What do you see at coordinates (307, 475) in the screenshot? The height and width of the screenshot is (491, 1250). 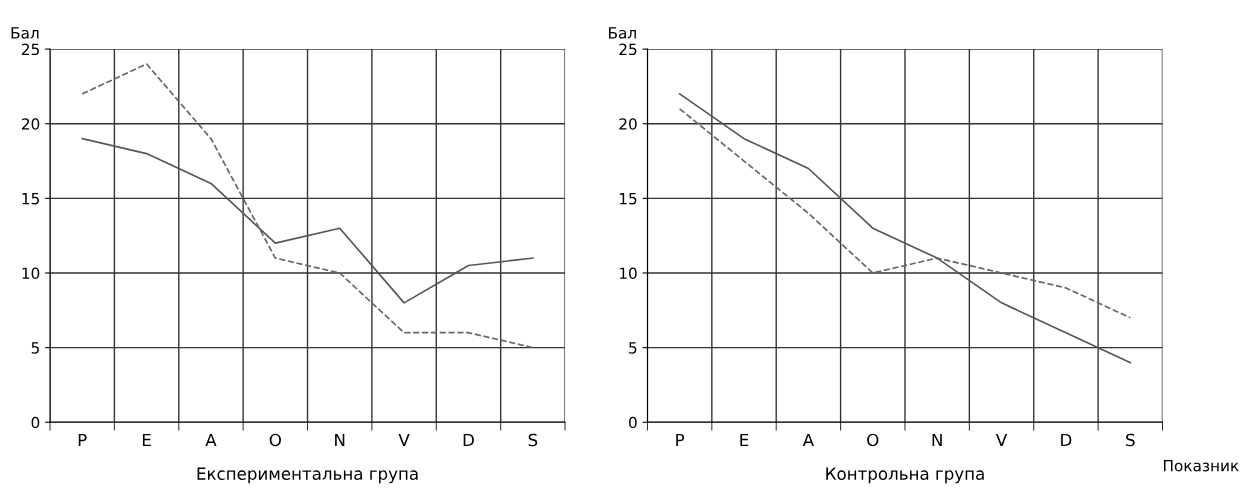 I see `text: Експериментальна група` at bounding box center [307, 475].